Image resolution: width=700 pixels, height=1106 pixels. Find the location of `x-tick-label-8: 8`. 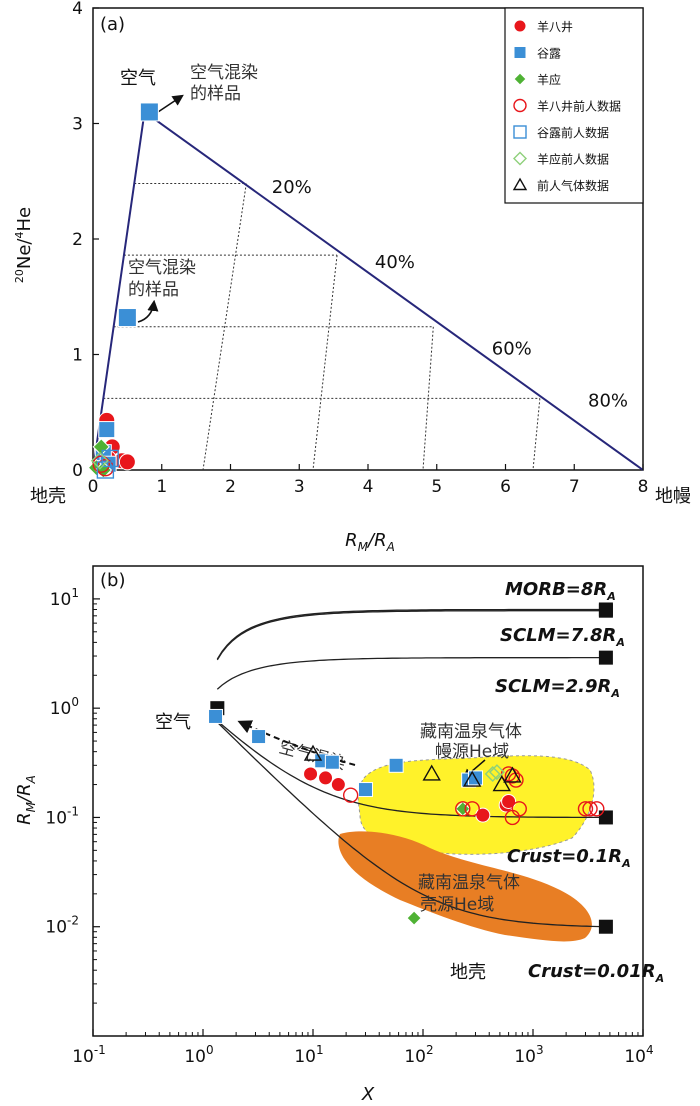

x-tick-label-8: 8 is located at coordinates (643, 487).